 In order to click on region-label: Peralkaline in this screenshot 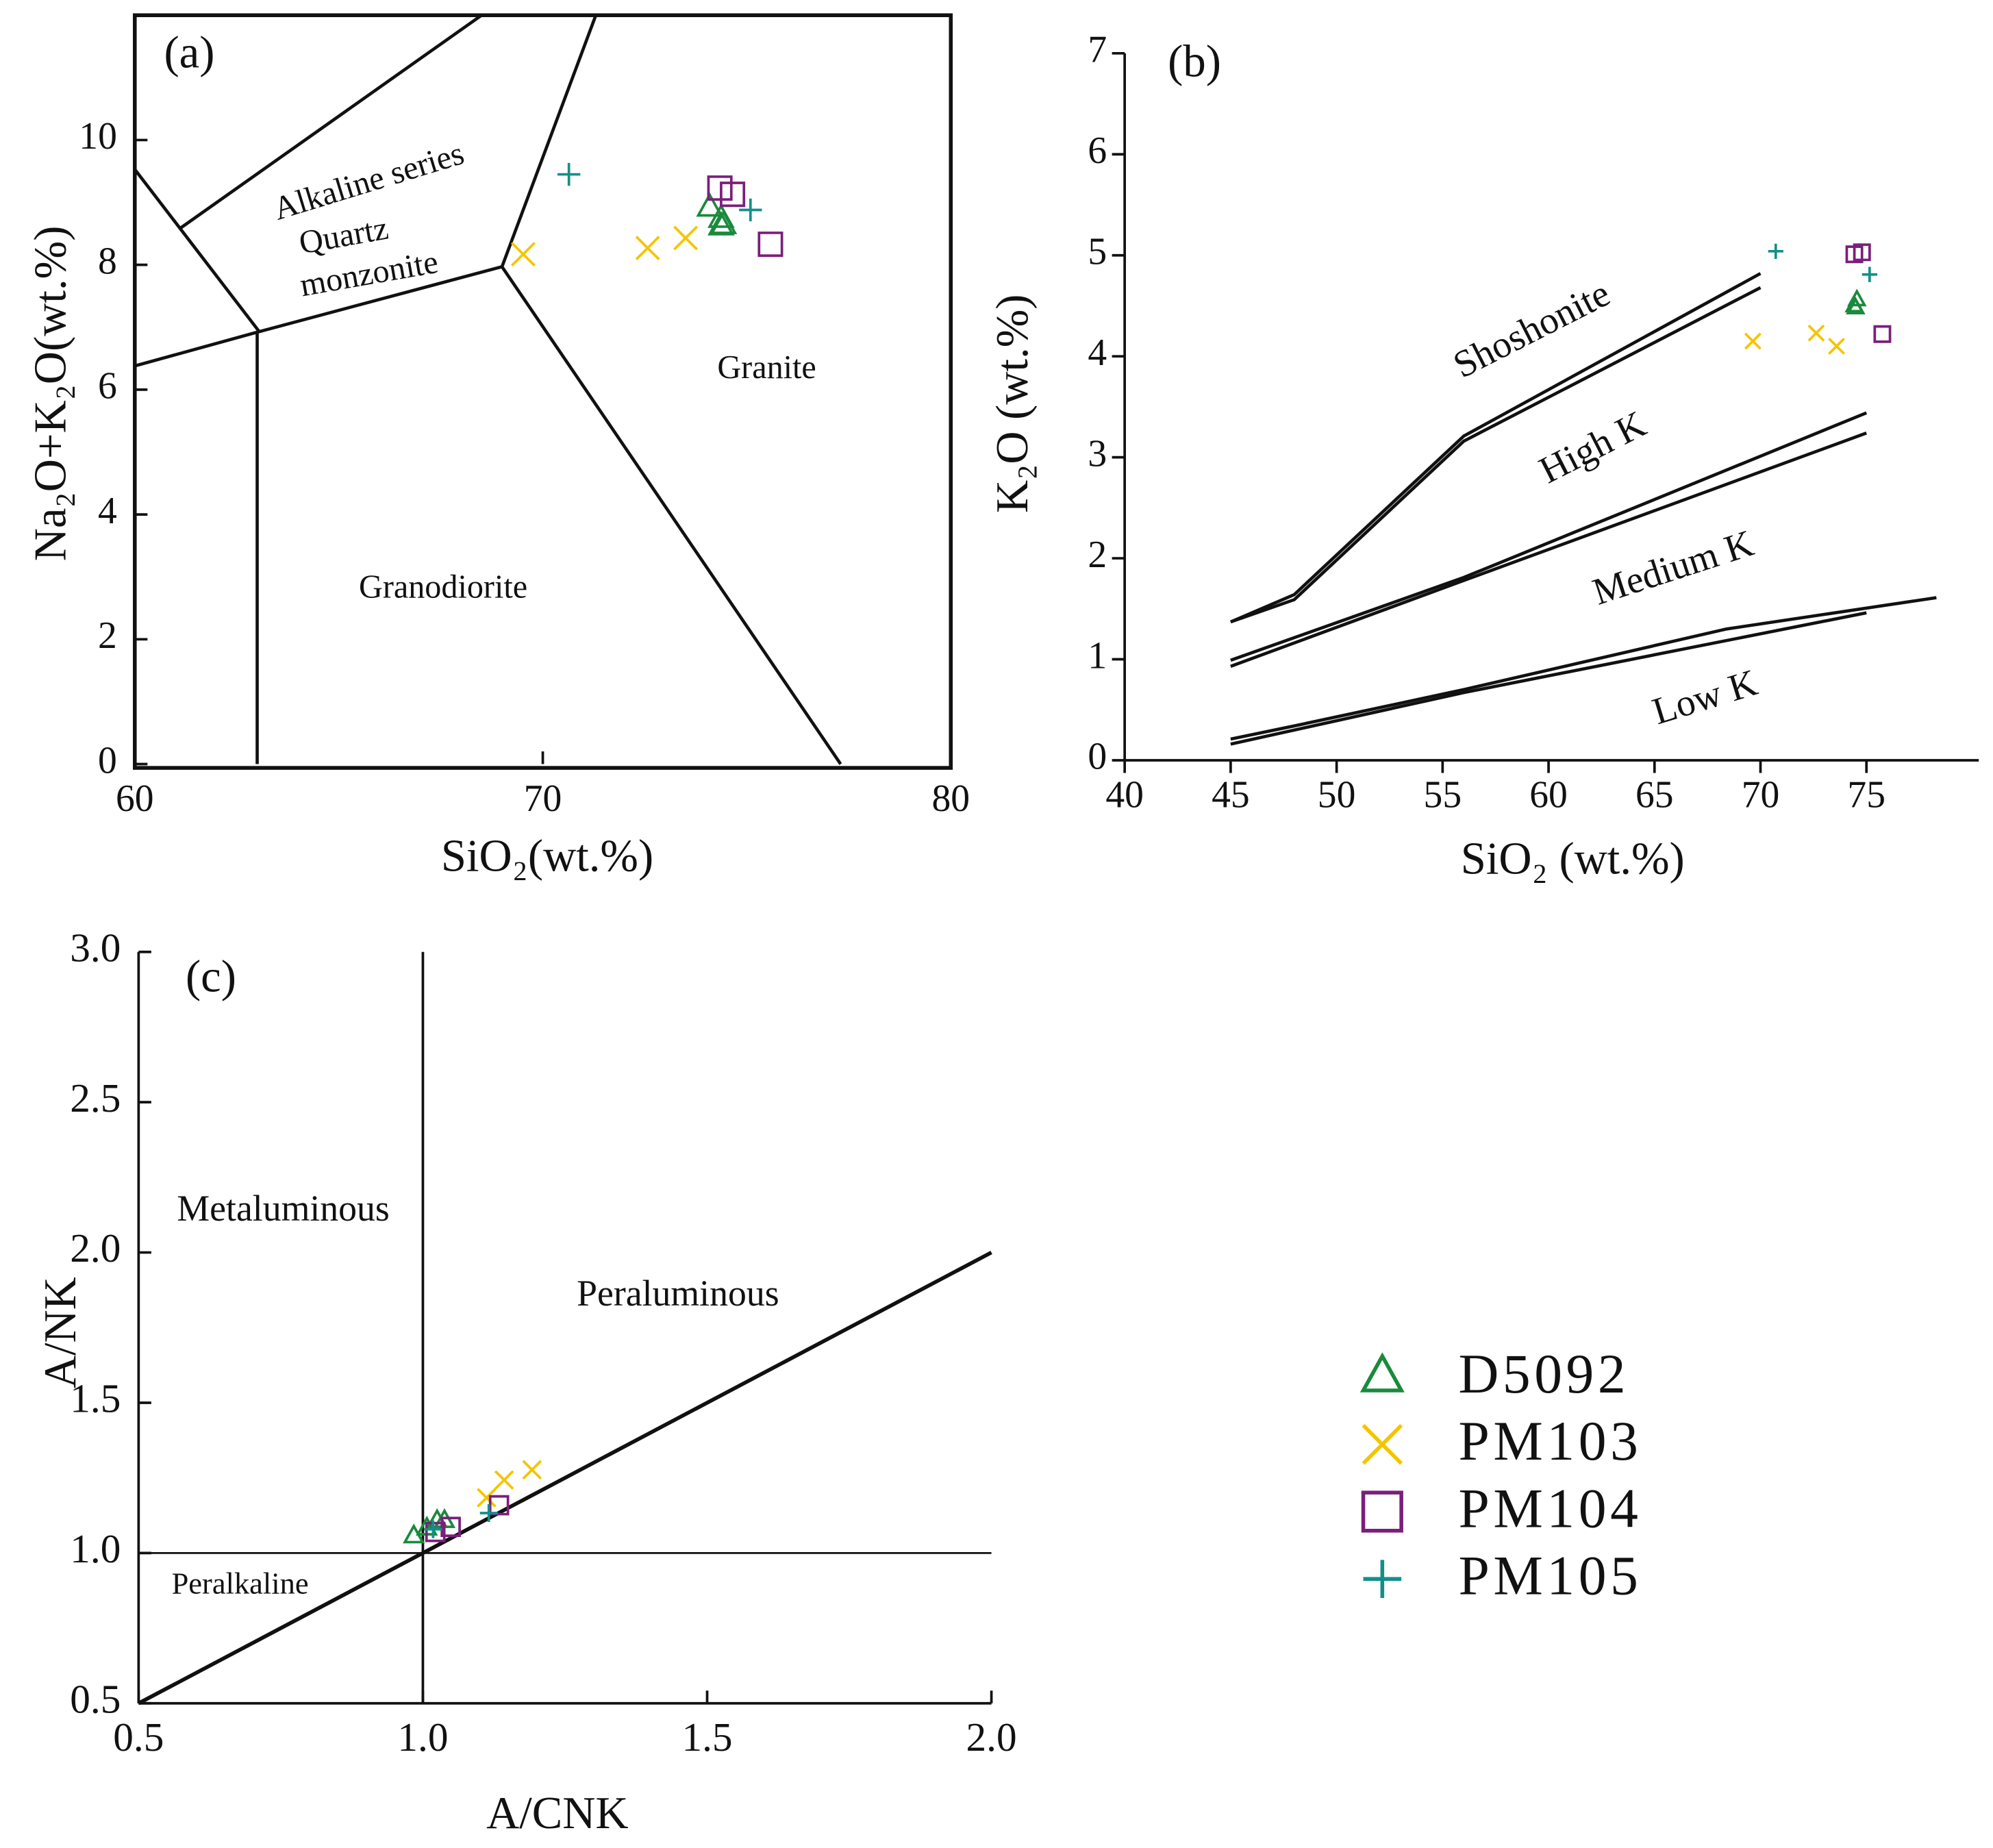, I will do `click(241, 1583)`.